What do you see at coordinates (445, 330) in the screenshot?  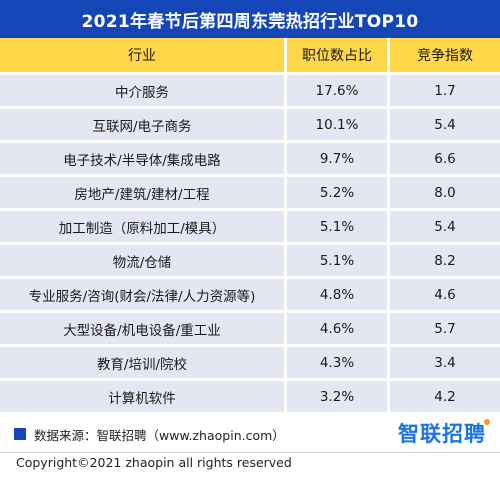 I see `competition-index-cell: 5.7` at bounding box center [445, 330].